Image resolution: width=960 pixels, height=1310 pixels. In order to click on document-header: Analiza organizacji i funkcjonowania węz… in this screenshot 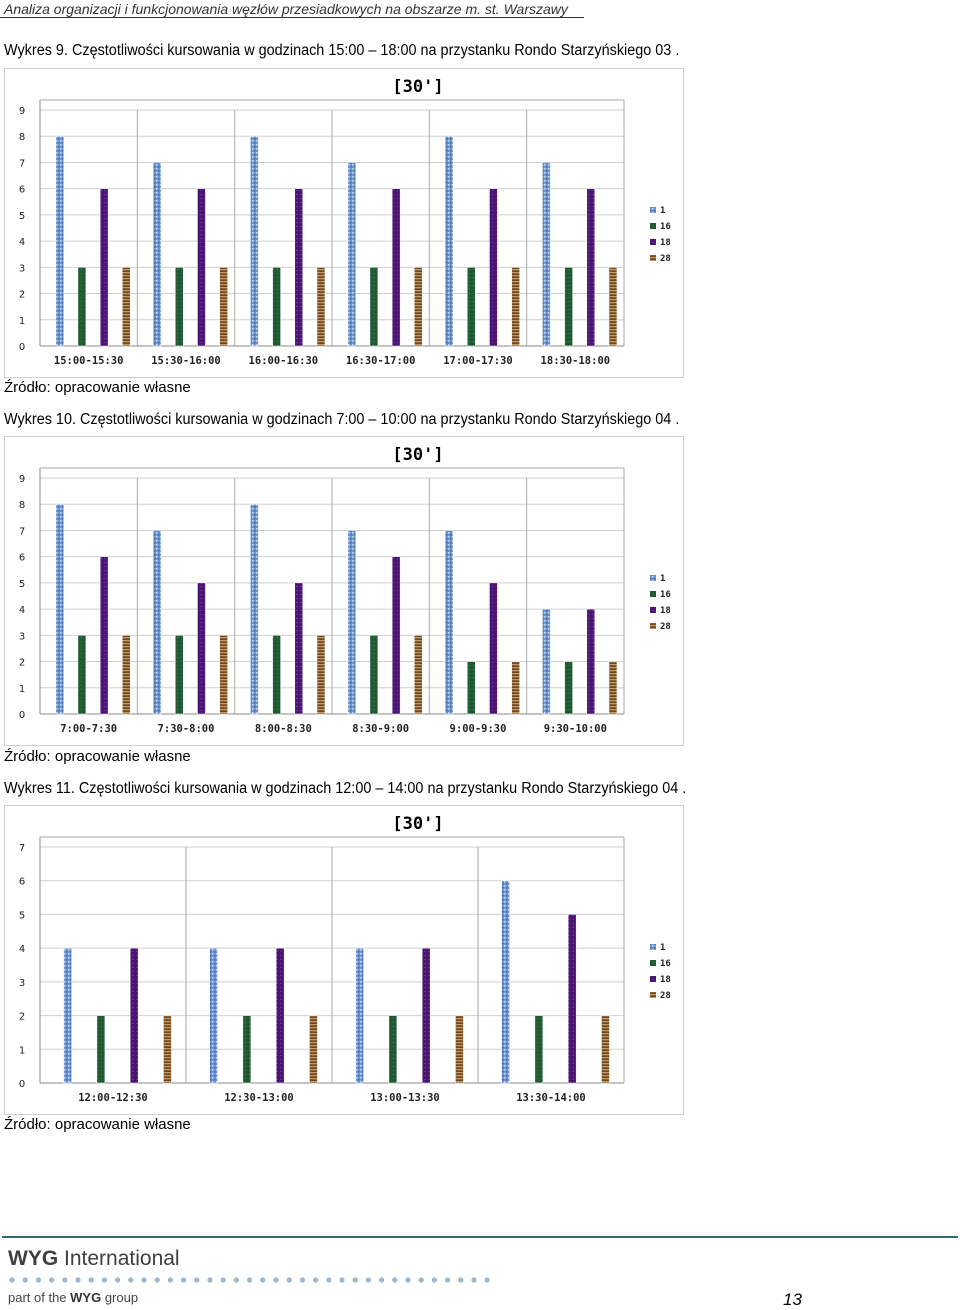, I will do `click(286, 9)`.